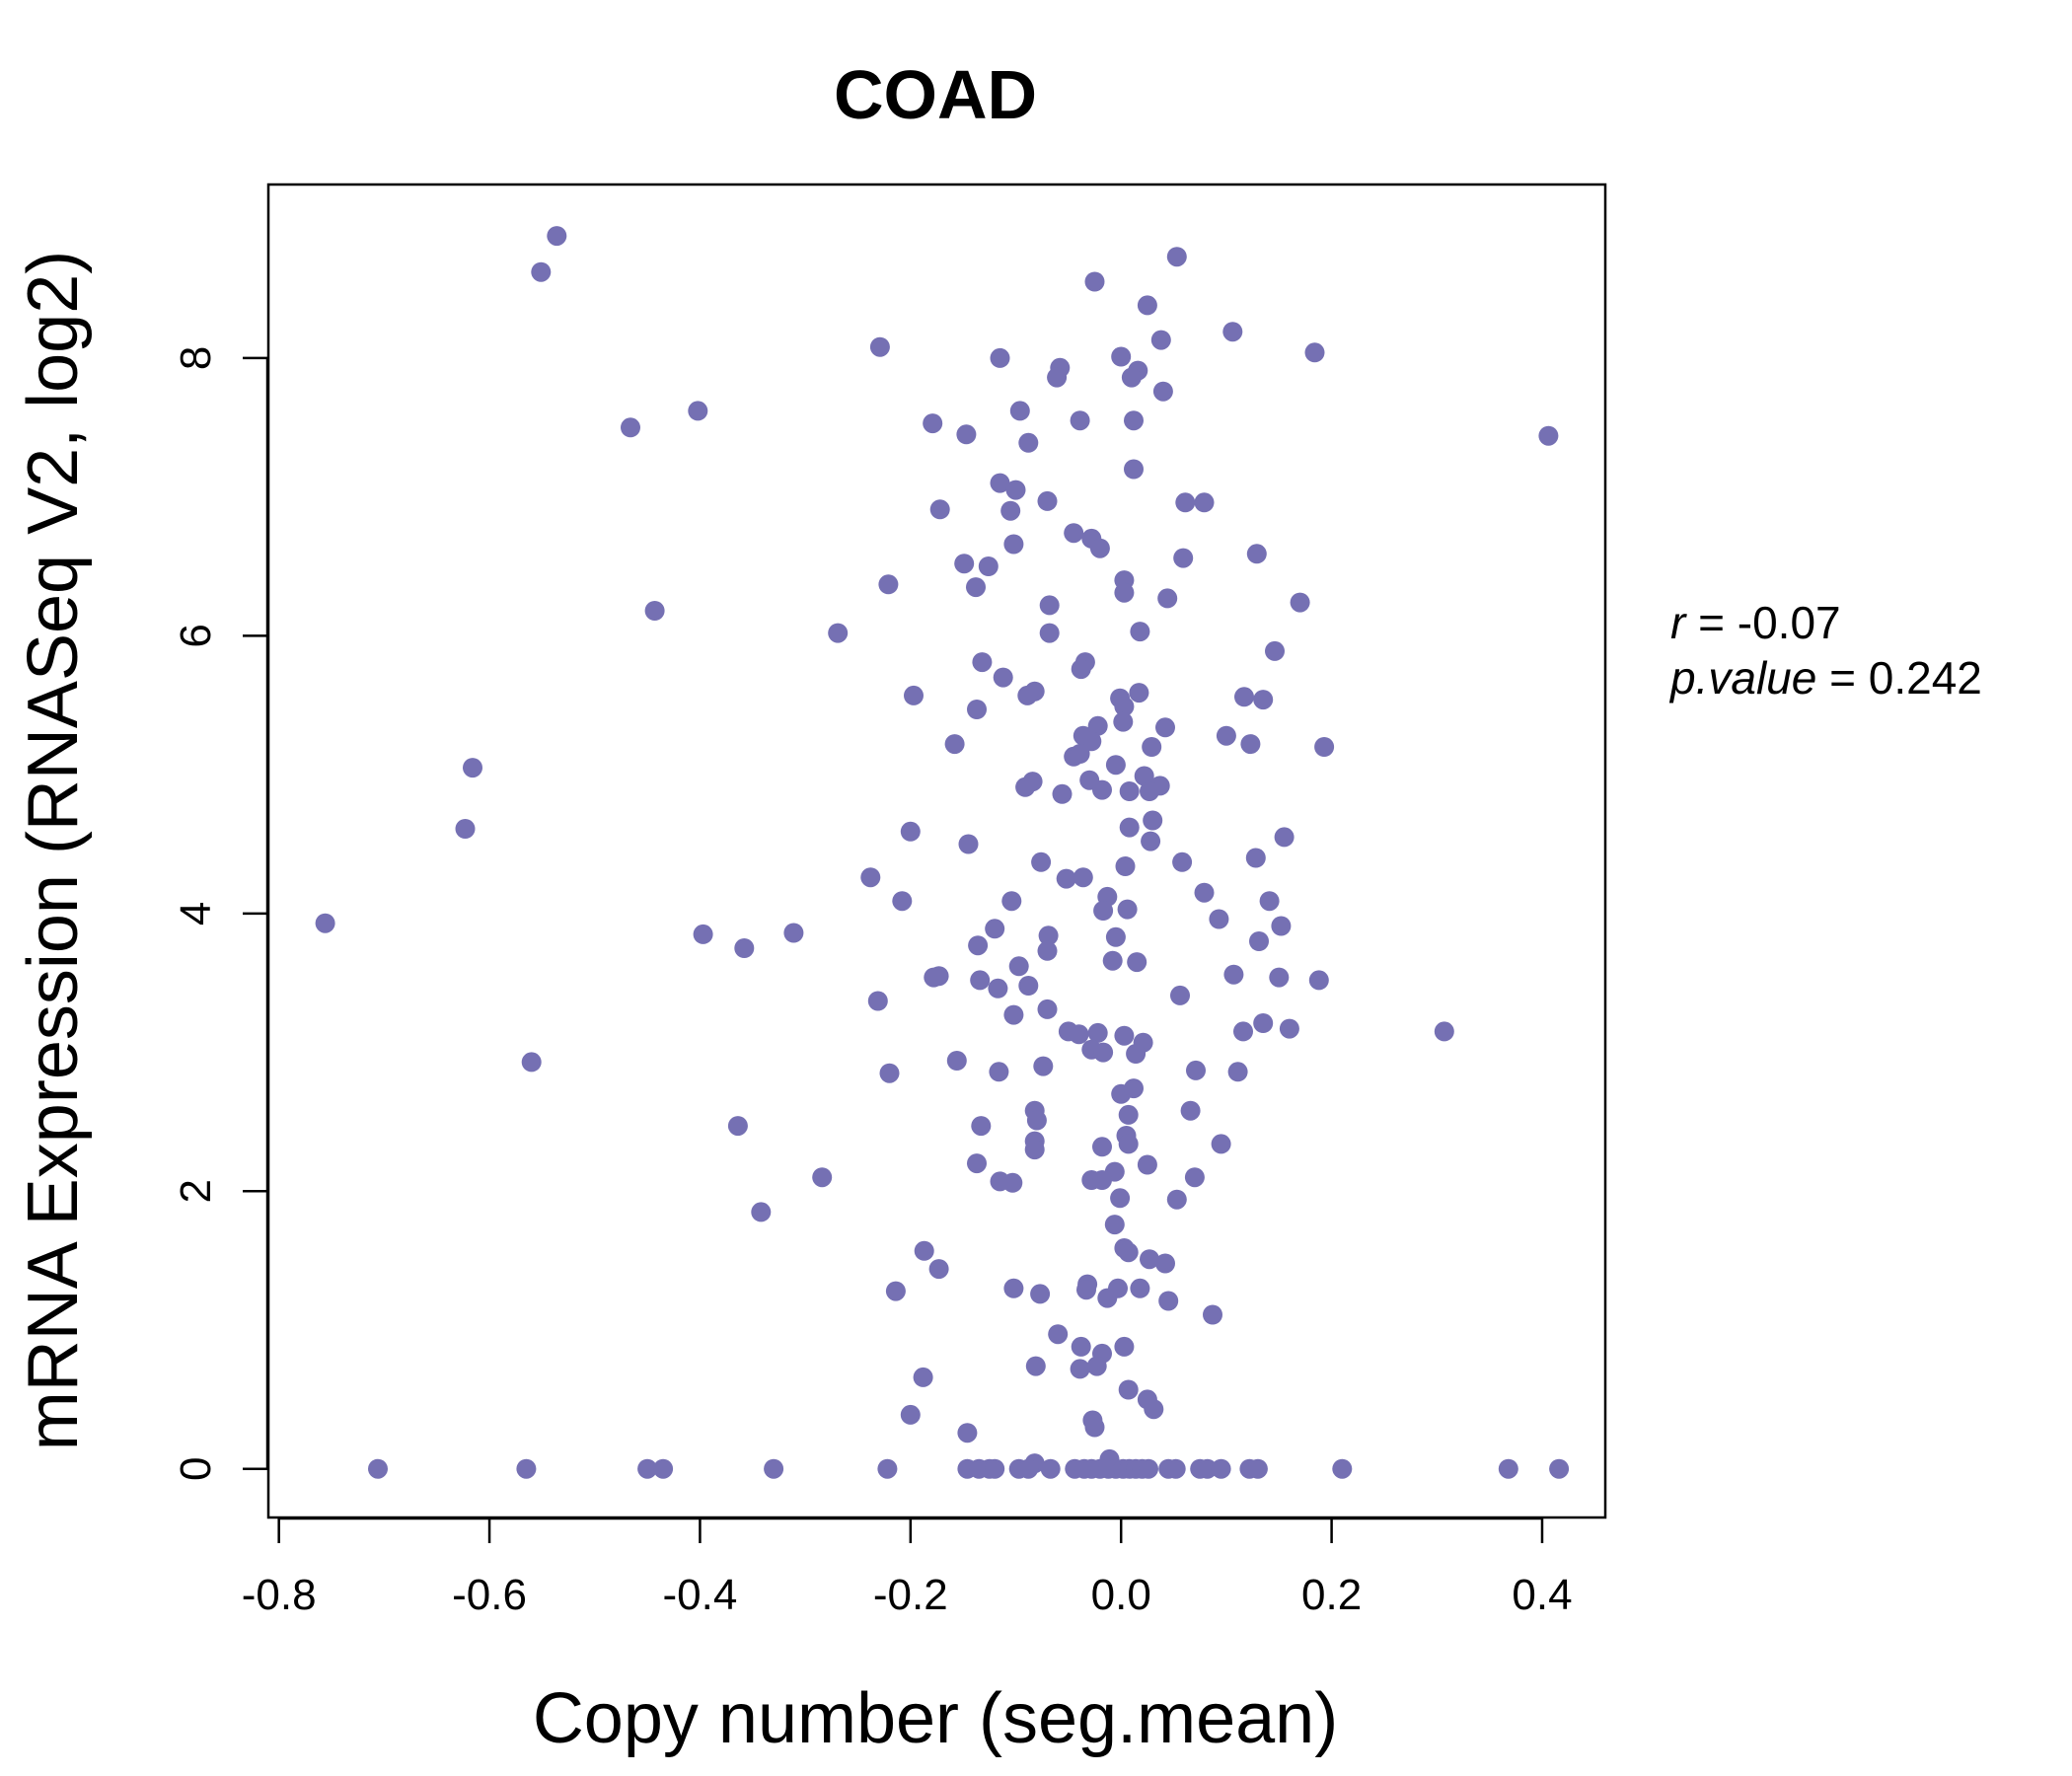 The height and width of the screenshot is (1776, 2072). What do you see at coordinates (54, 851) in the screenshot?
I see `y-axis-label: mRNA Expression (RNASeq V2, log2)` at bounding box center [54, 851].